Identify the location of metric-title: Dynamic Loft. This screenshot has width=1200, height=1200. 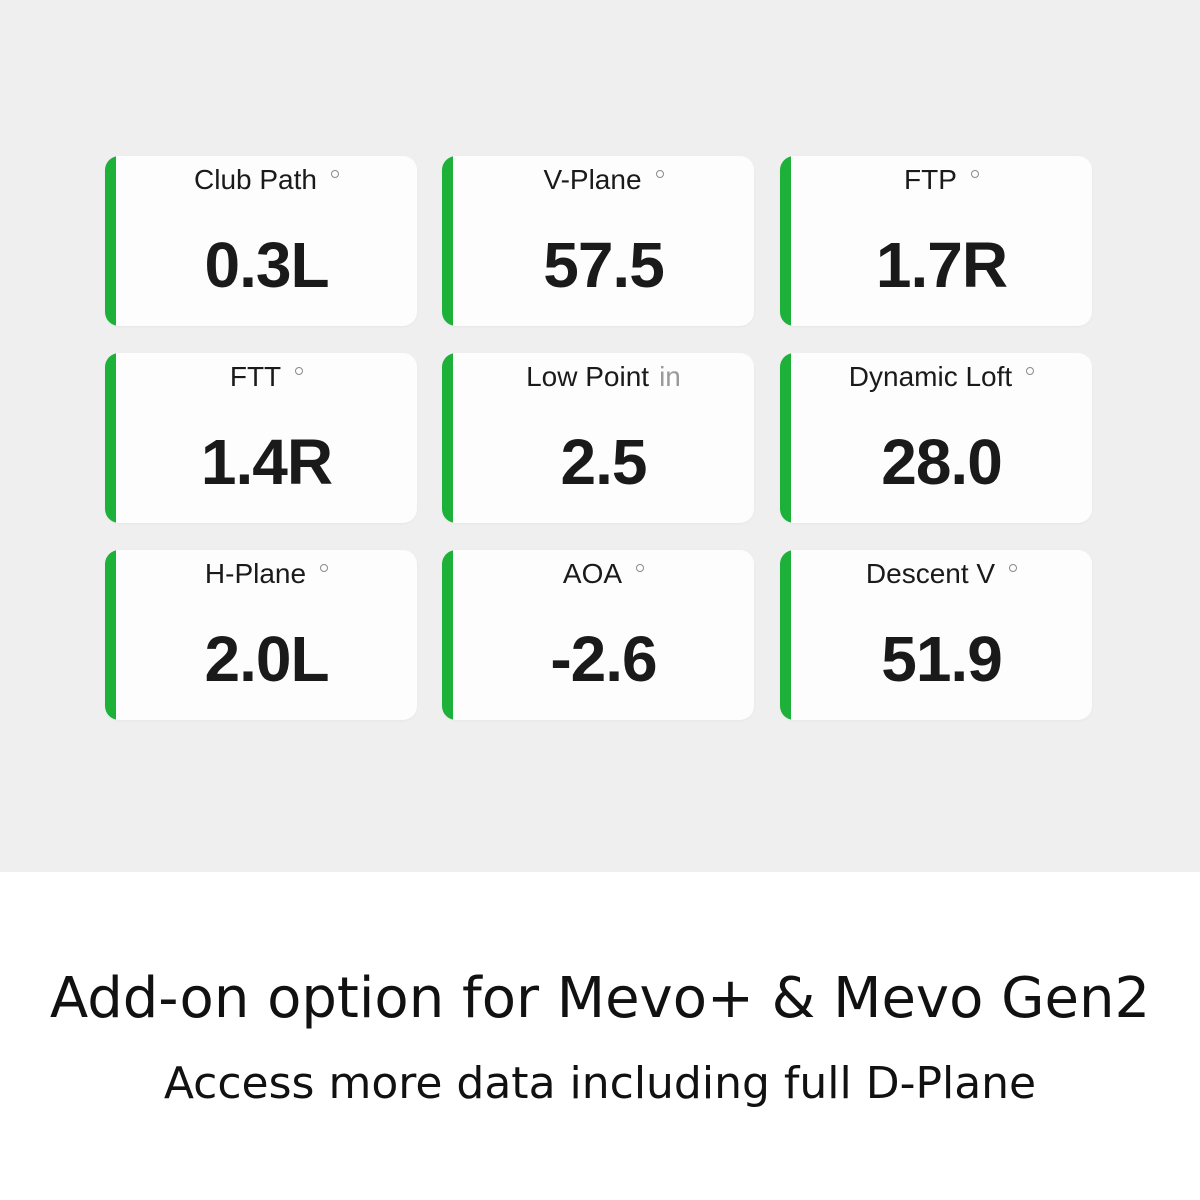
(941, 377).